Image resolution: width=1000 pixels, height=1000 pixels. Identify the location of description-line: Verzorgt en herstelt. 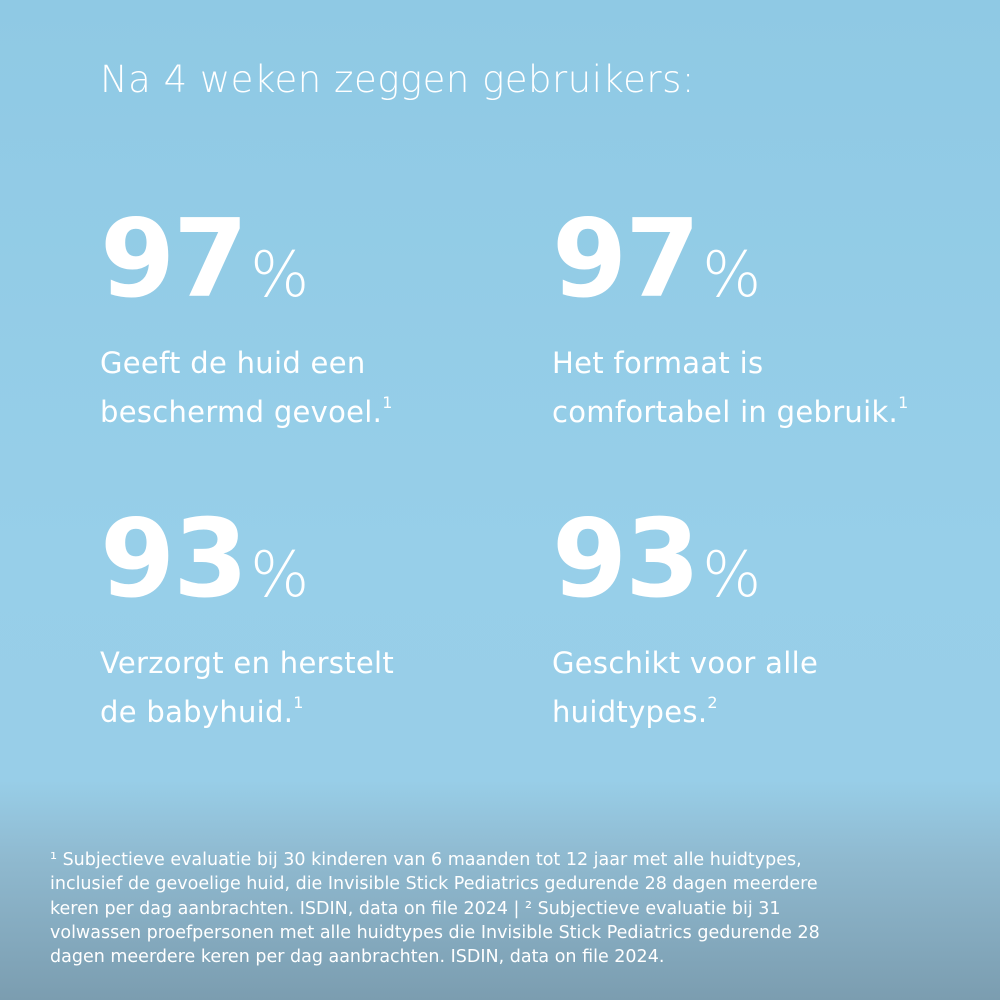
(320, 663).